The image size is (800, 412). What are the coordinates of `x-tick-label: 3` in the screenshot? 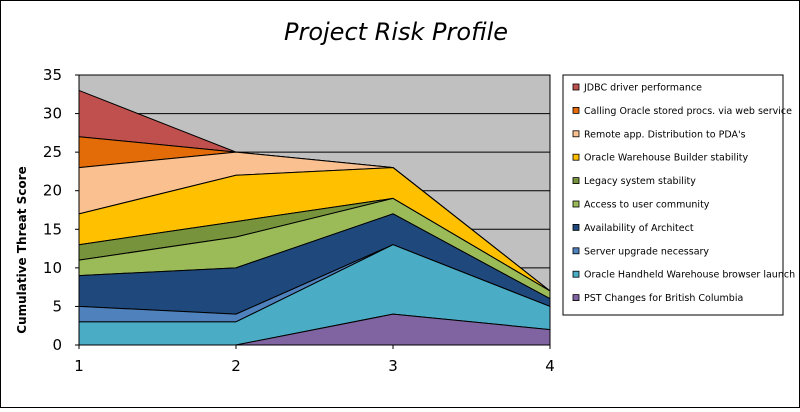 It's located at (393, 366).